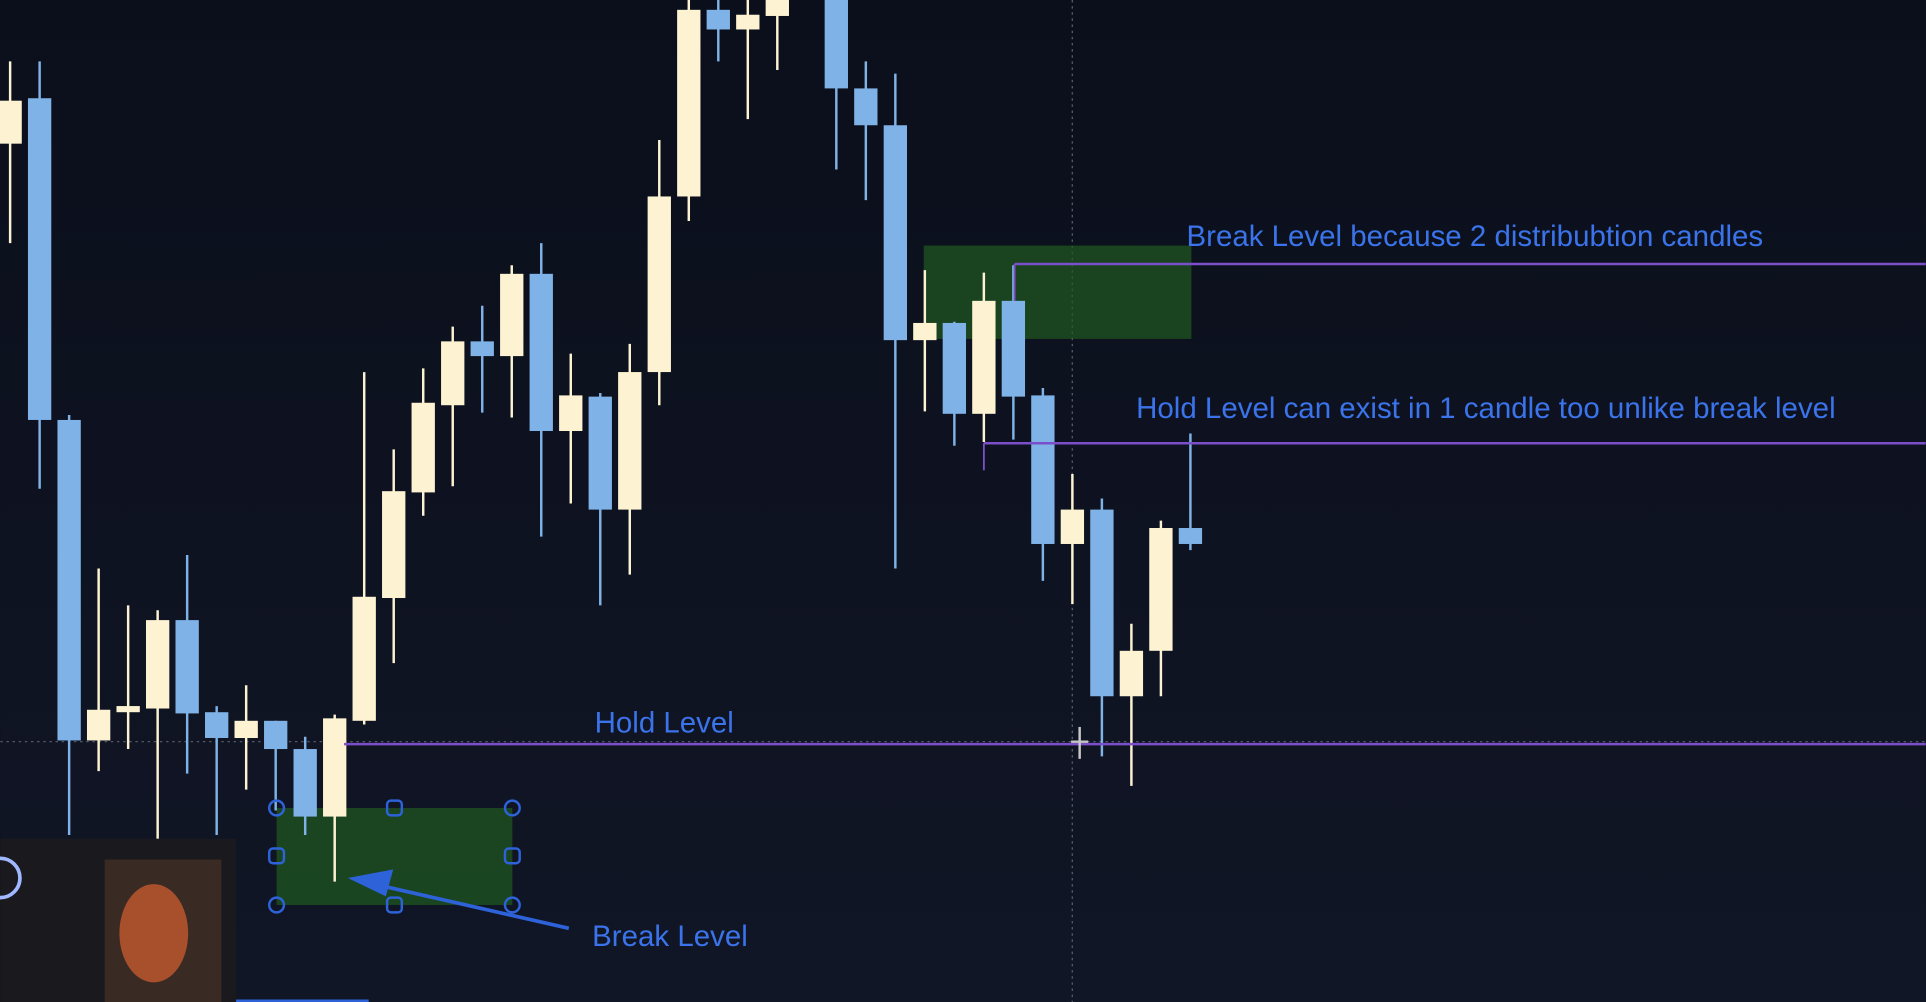 This screenshot has width=1926, height=1002. I want to click on zone-box, so click(1057, 292).